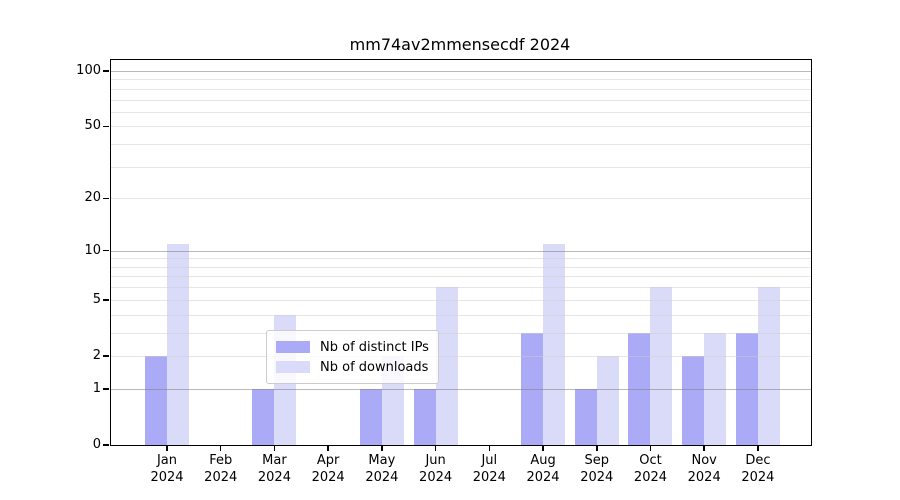 This screenshot has width=900, height=500. What do you see at coordinates (92, 126) in the screenshot?
I see `y-tick-label: 50` at bounding box center [92, 126].